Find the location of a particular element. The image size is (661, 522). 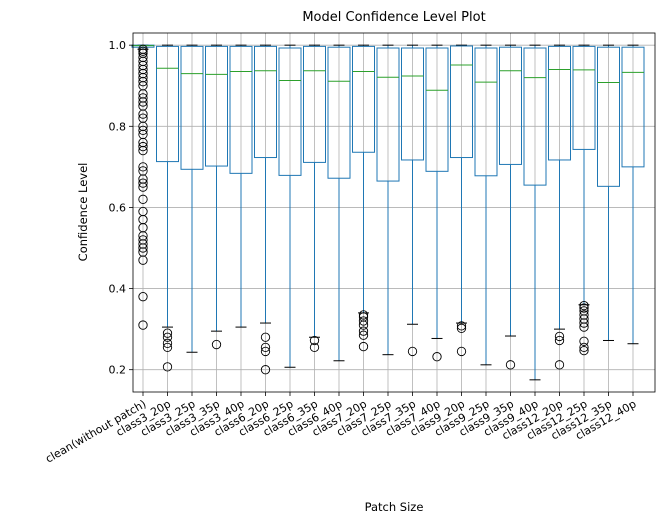

y-tick-label: 0.6 is located at coordinates (118, 207).